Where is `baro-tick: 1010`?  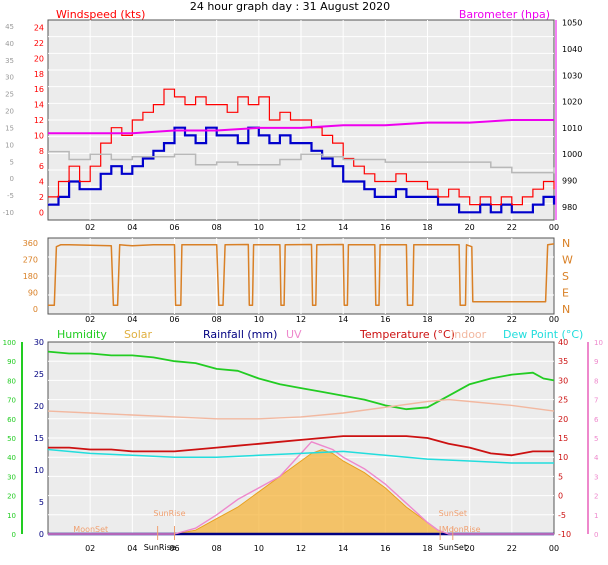 baro-tick: 1010 is located at coordinates (572, 128).